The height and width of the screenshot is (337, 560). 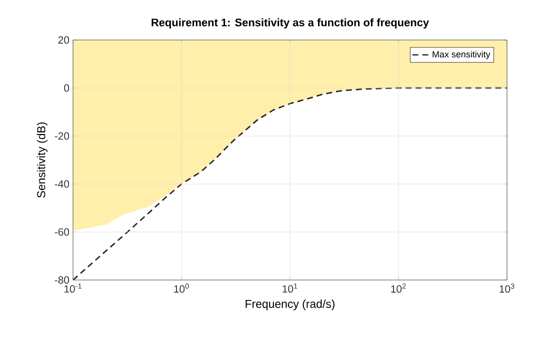 I want to click on x-tick-label: 10$^{3}$, so click(x=507, y=288).